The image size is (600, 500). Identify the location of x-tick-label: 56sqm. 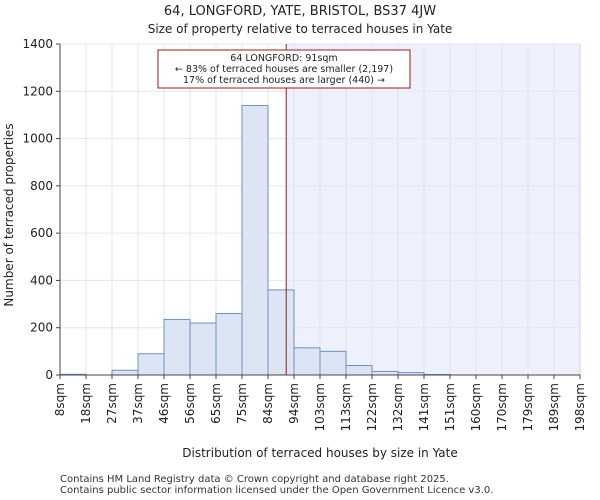
(190, 403).